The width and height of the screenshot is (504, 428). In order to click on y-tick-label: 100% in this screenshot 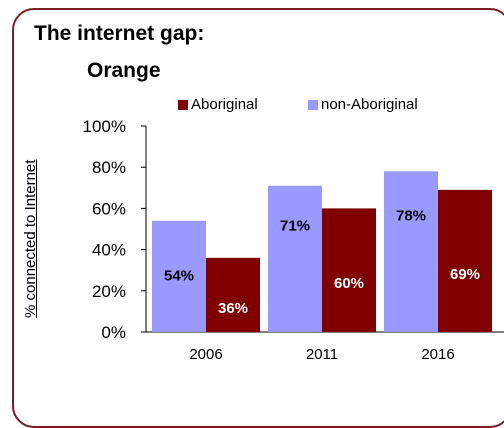, I will do `click(104, 126)`.